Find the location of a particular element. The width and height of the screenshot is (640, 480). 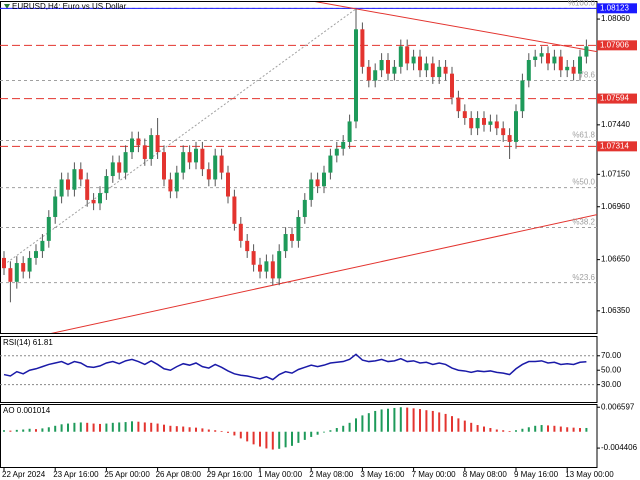

x-tick-label: 29 Apr 16:00 is located at coordinates (230, 474).